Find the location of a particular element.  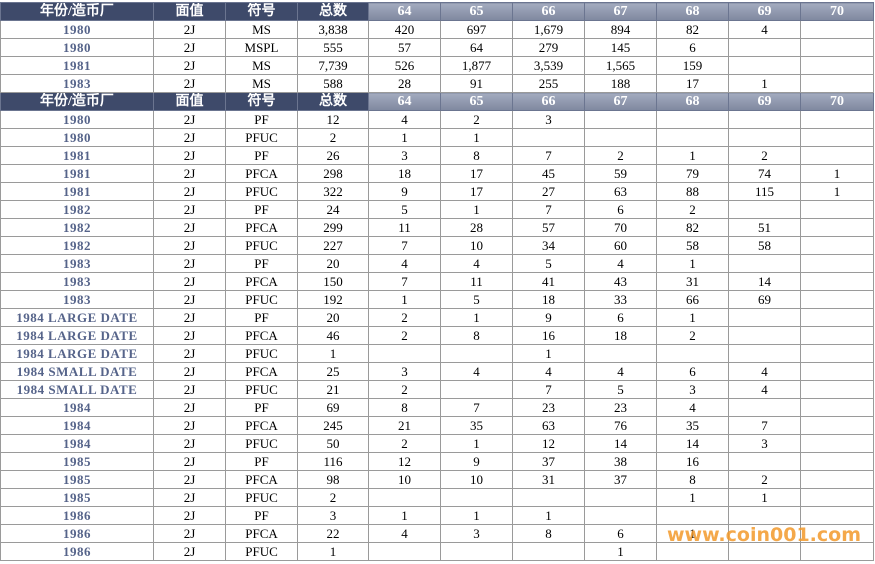

cell: 66 is located at coordinates (692, 299).